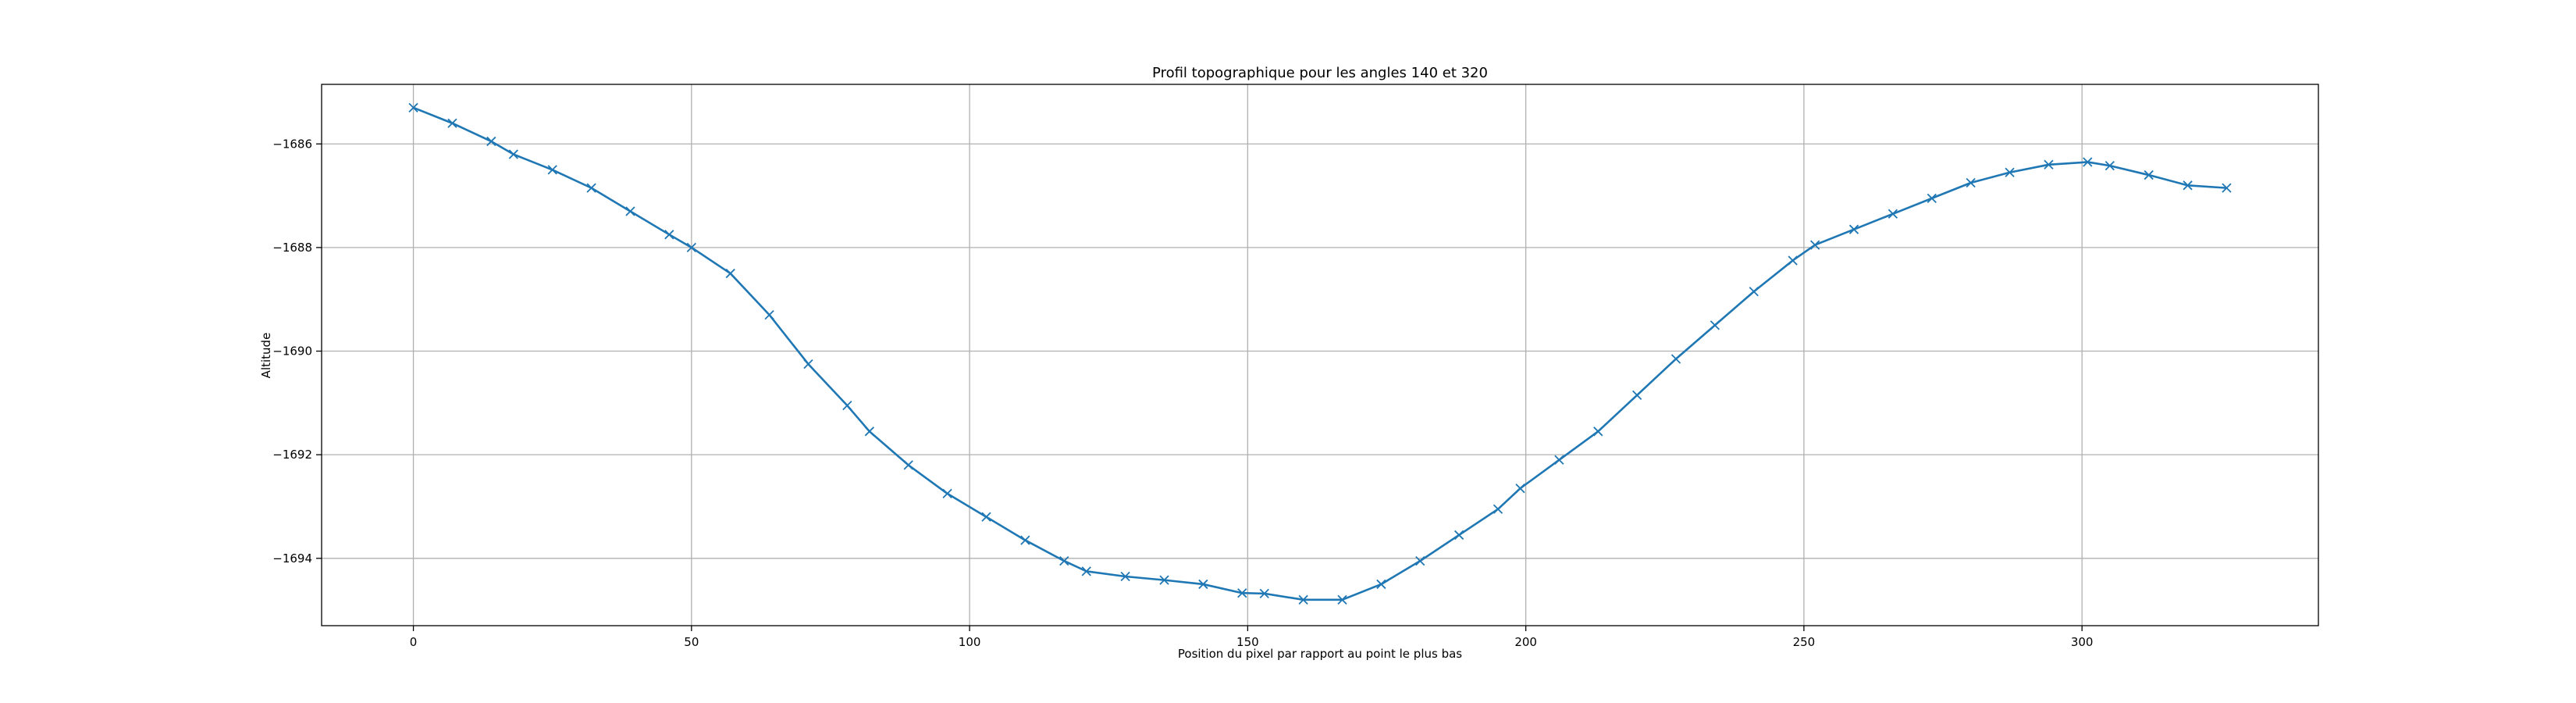  Describe the element at coordinates (292, 144) in the screenshot. I see `y-tick-label: −1686` at that location.